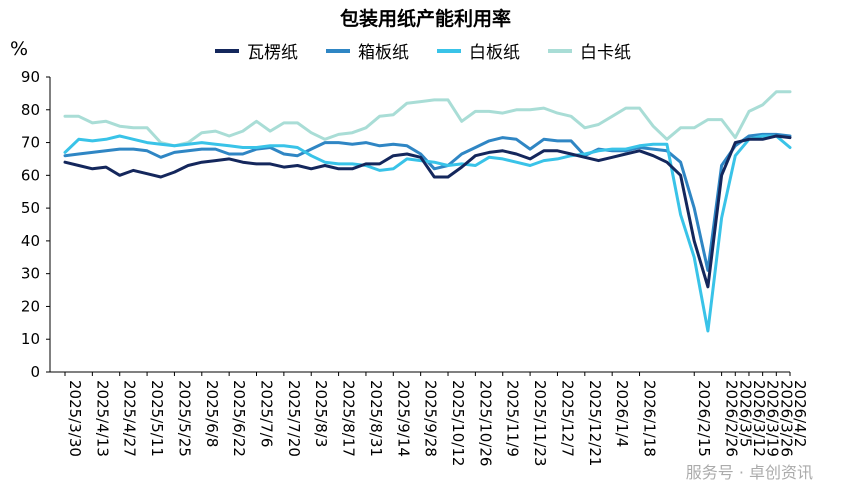 The width and height of the screenshot is (851, 503). Describe the element at coordinates (622, 413) in the screenshot. I see `x-tick-label: 2026/1/4` at that location.